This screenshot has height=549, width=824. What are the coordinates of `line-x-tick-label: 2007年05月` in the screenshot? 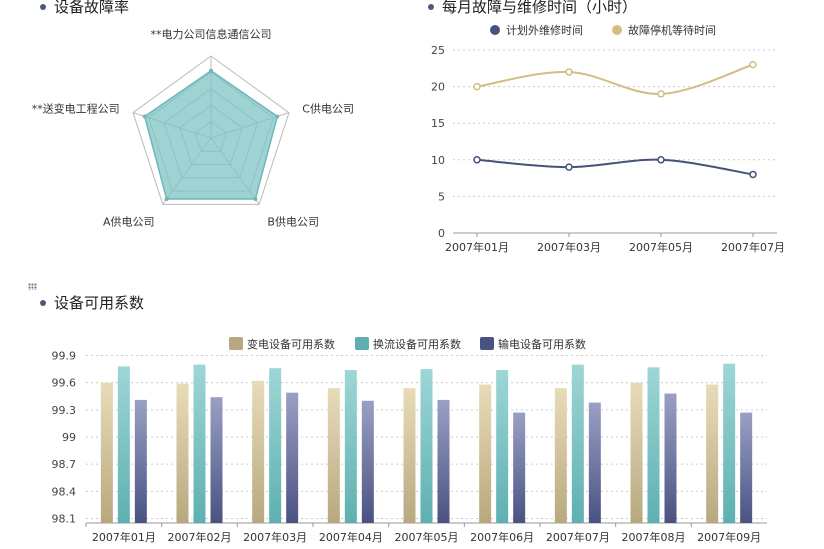 It's located at (661, 247).